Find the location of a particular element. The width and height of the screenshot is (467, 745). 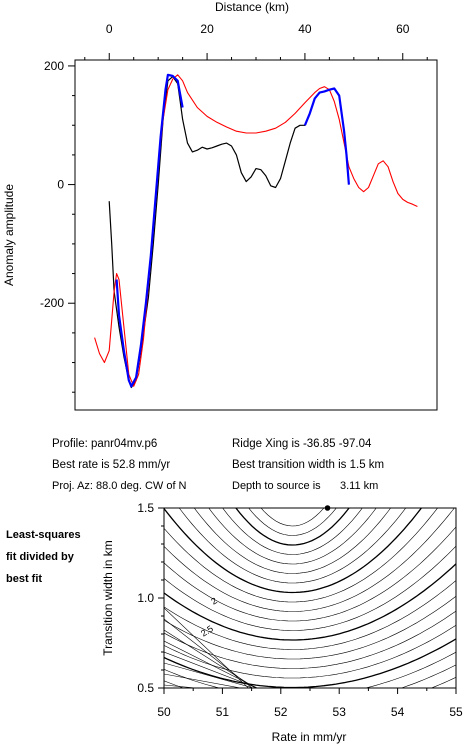

y-tick-label: 0 is located at coordinates (60, 185).